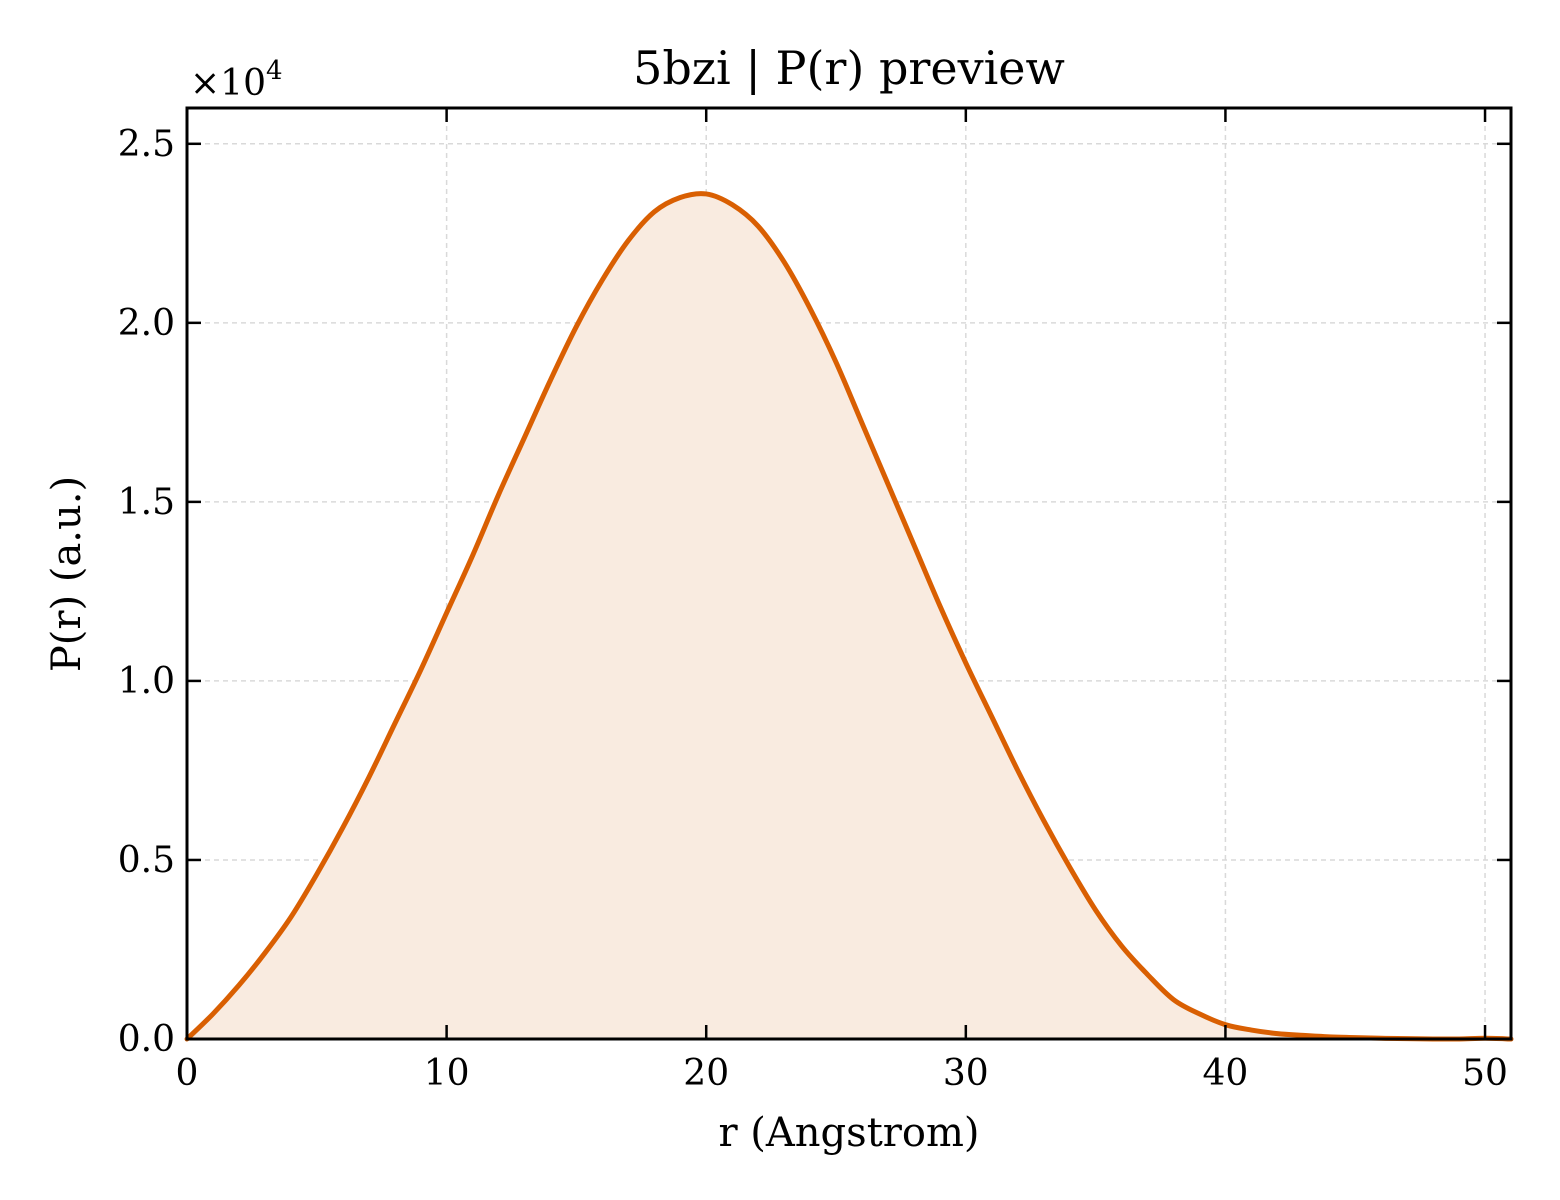 The image size is (1560, 1200). I want to click on y-multiplier-exponent: 4, so click(274, 71).